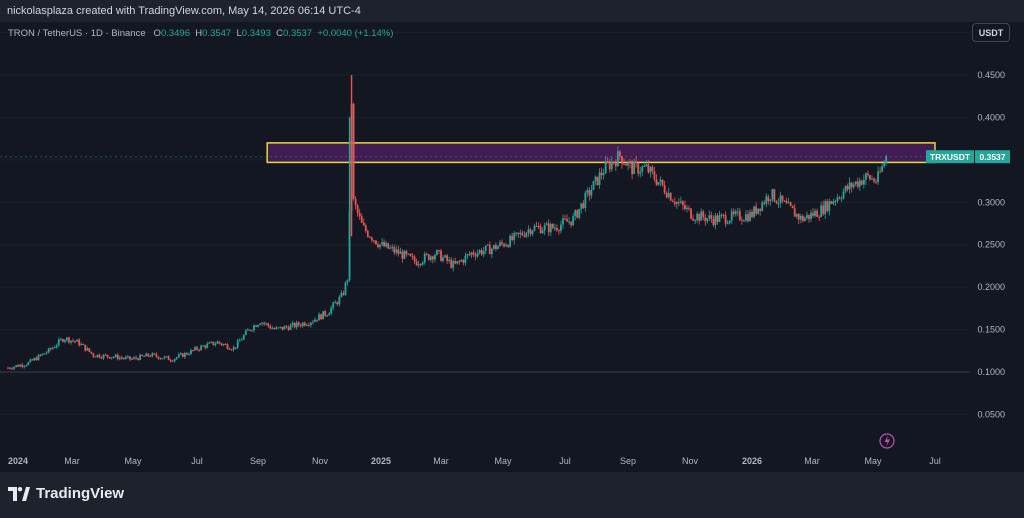 The width and height of the screenshot is (1024, 518). I want to click on resistance-zone, so click(601, 153).